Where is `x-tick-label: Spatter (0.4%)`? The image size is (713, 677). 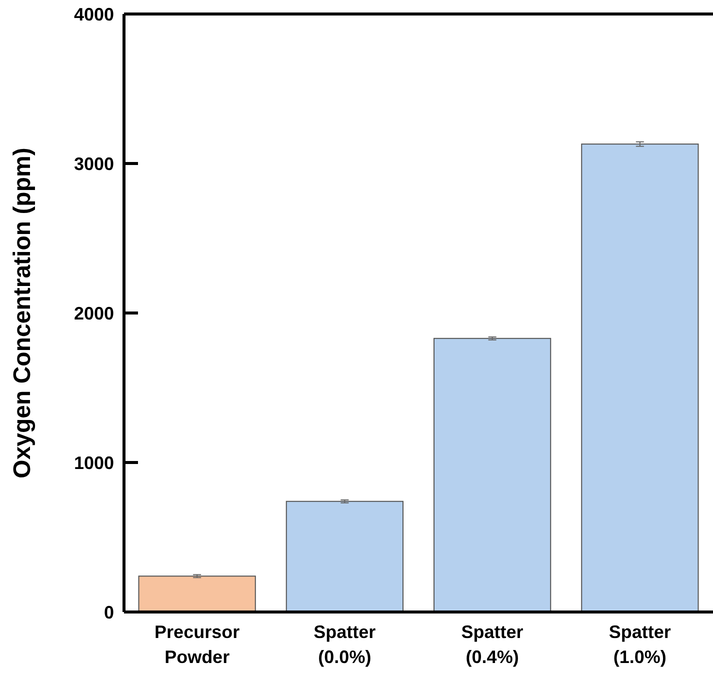 x-tick-label: Spatter (0.4%) is located at coordinates (492, 644).